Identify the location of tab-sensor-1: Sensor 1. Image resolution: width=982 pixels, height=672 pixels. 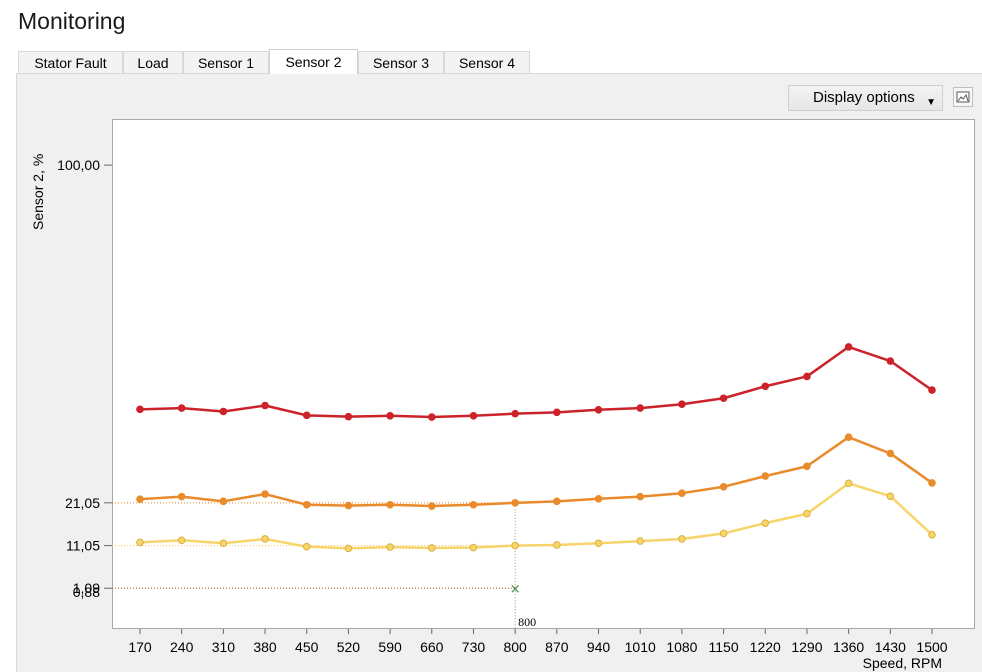
(226, 62).